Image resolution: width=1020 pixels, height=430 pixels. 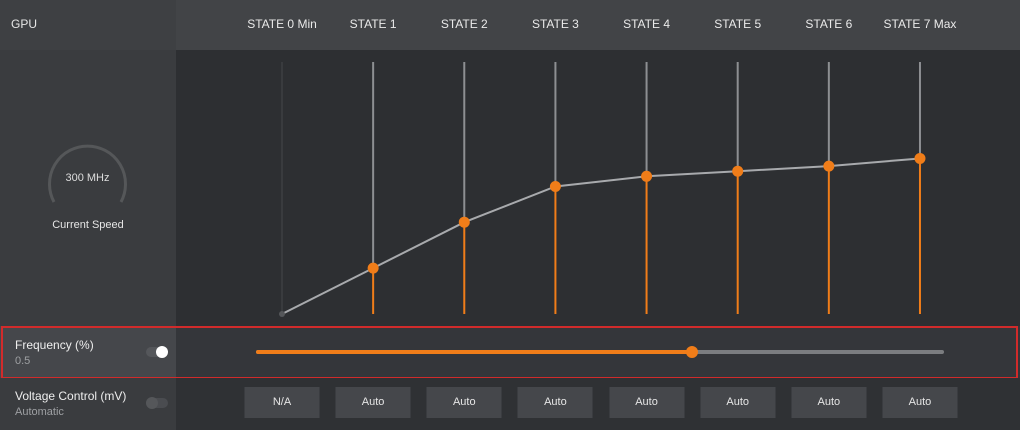 I want to click on current-speed-label: Current Speed, so click(x=88, y=225).